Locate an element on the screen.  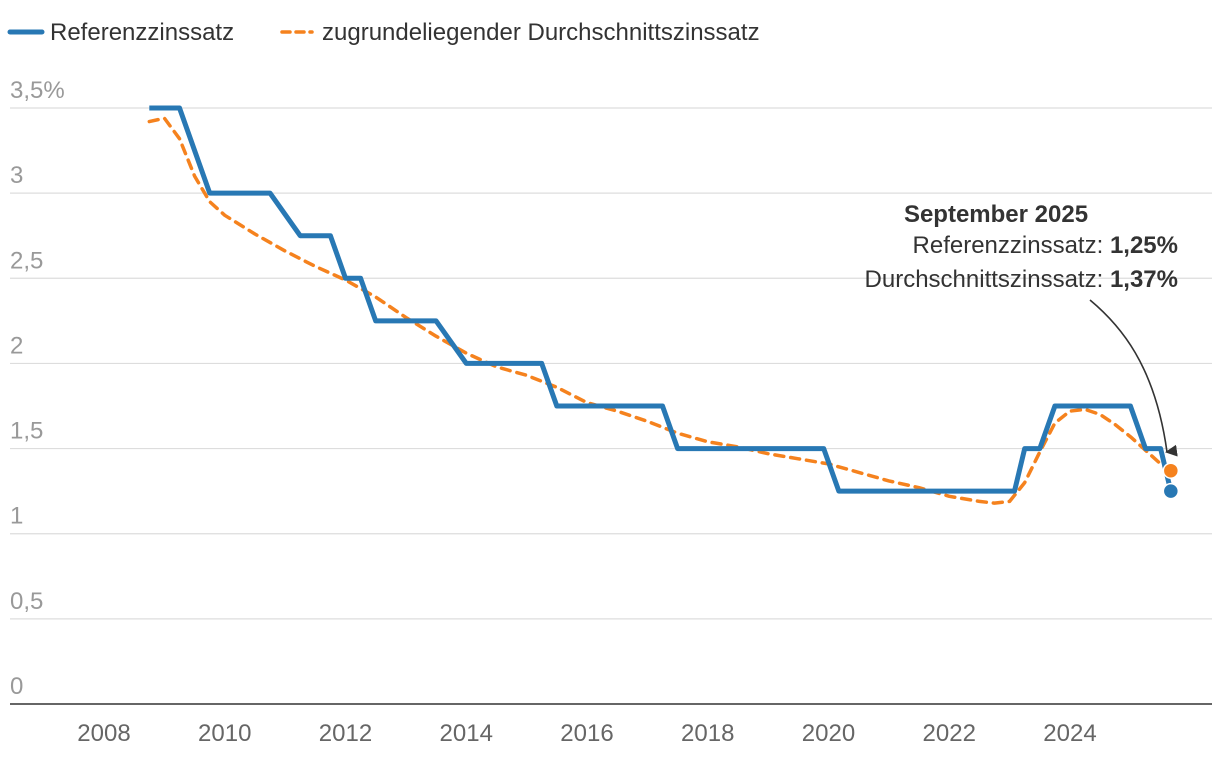
annotation-line-referenzzinssatz: Referenzzinssatz: 1,25% is located at coordinates (1045, 245).